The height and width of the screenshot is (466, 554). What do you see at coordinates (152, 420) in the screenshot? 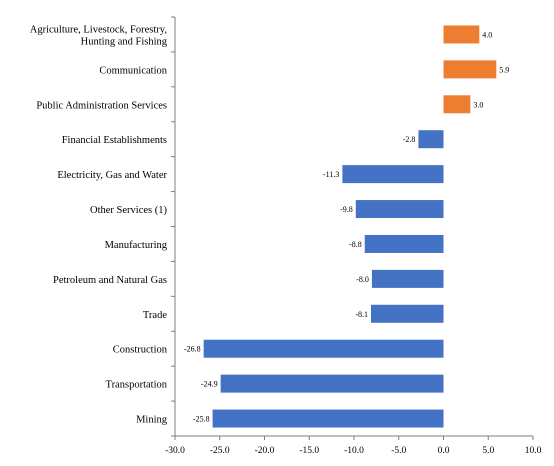
I see `category-label: Mining` at bounding box center [152, 420].